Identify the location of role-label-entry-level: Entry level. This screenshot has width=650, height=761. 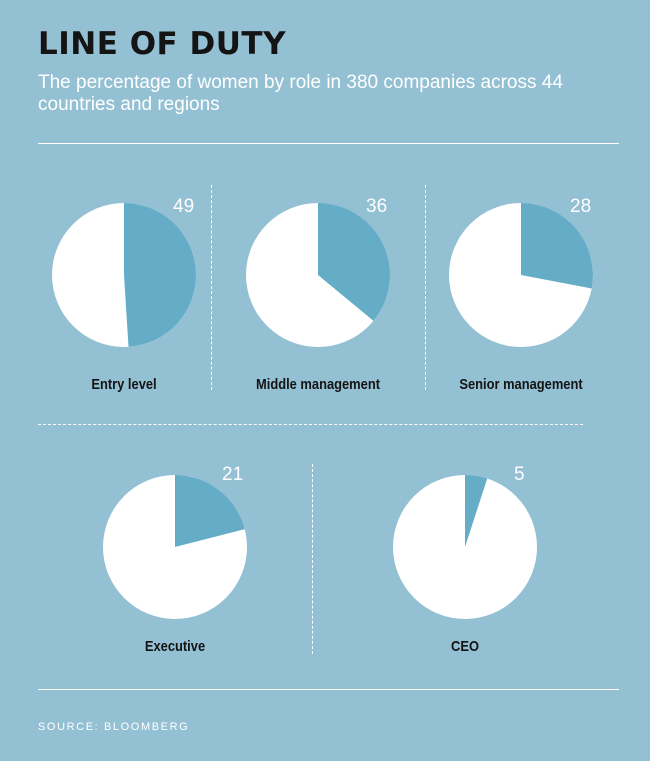
(124, 384).